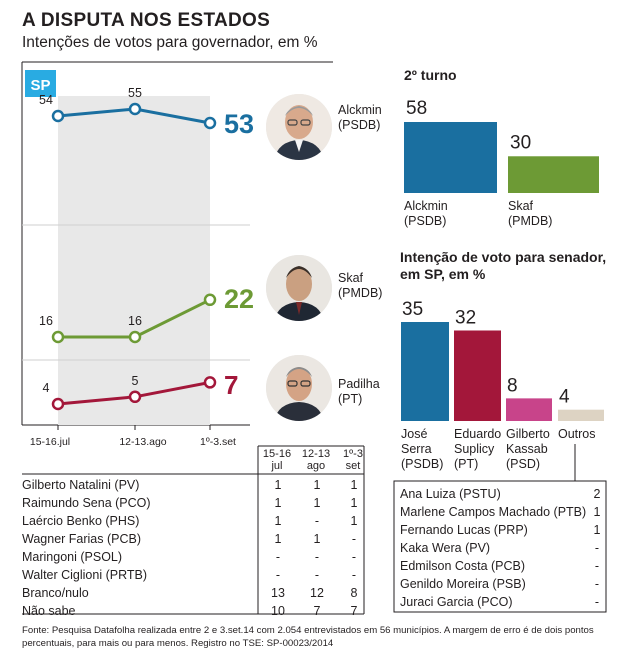 Image resolution: width=635 pixels, height=662 pixels. I want to click on senate-bar-label: Gilberto, so click(528, 434).